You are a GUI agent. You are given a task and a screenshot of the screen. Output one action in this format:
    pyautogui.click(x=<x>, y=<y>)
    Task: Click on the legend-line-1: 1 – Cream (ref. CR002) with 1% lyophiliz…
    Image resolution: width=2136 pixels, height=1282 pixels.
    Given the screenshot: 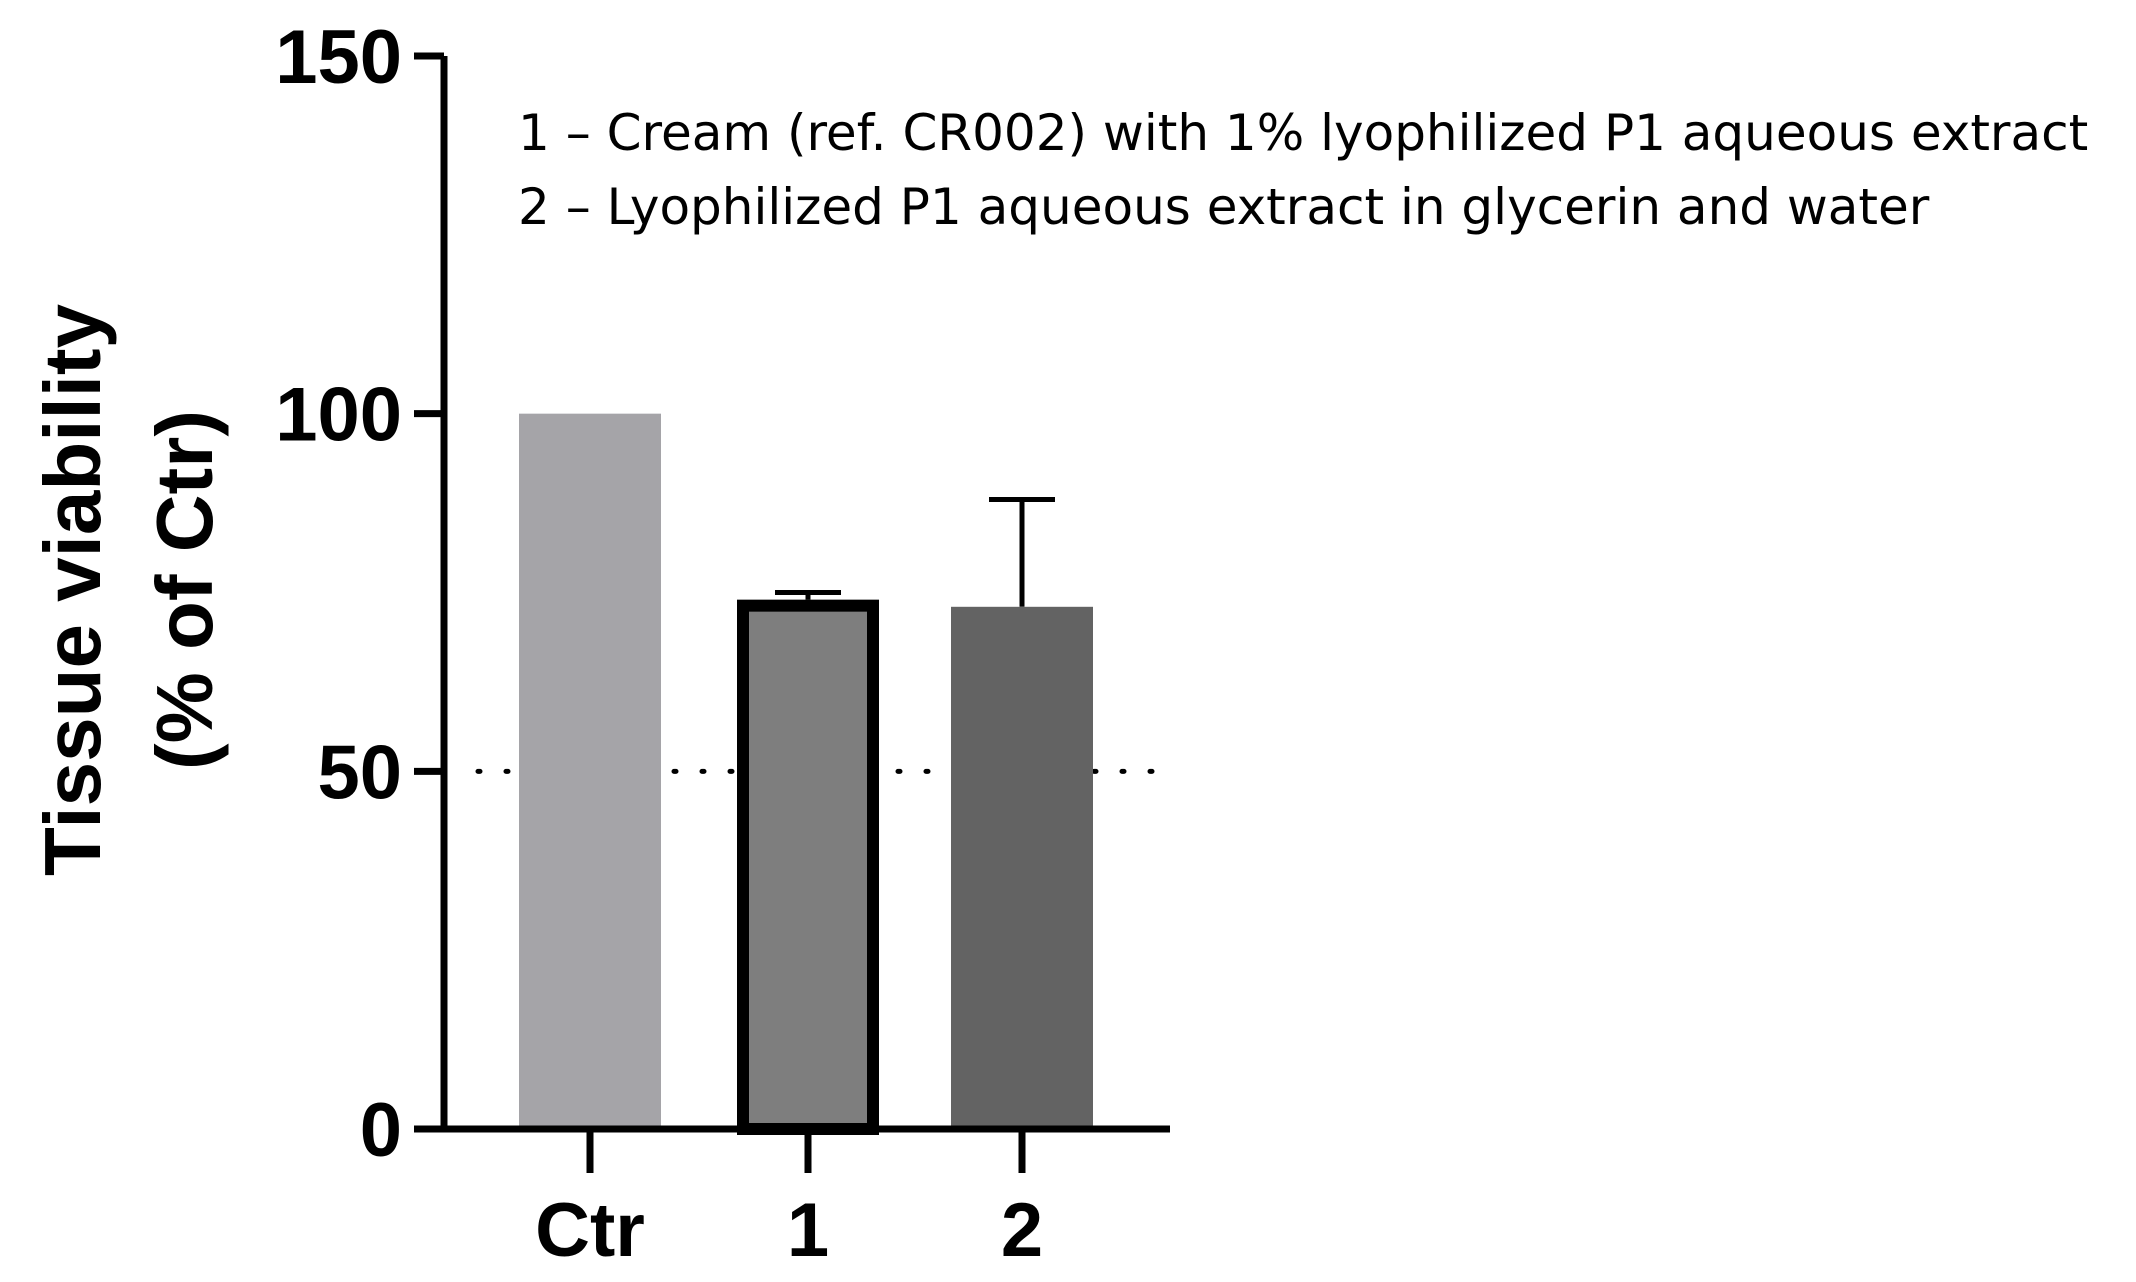 What is the action you would take?
    pyautogui.click(x=1303, y=133)
    